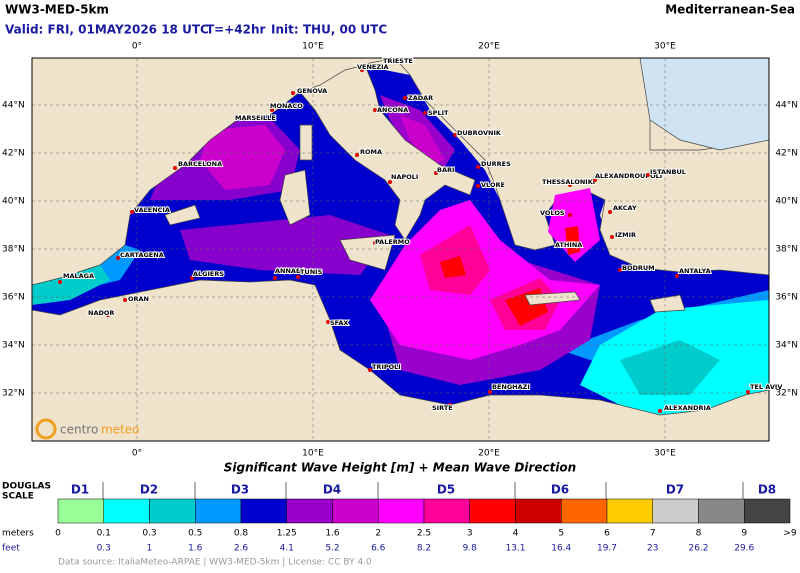  I want to click on lat-label: 32°N, so click(13, 394).